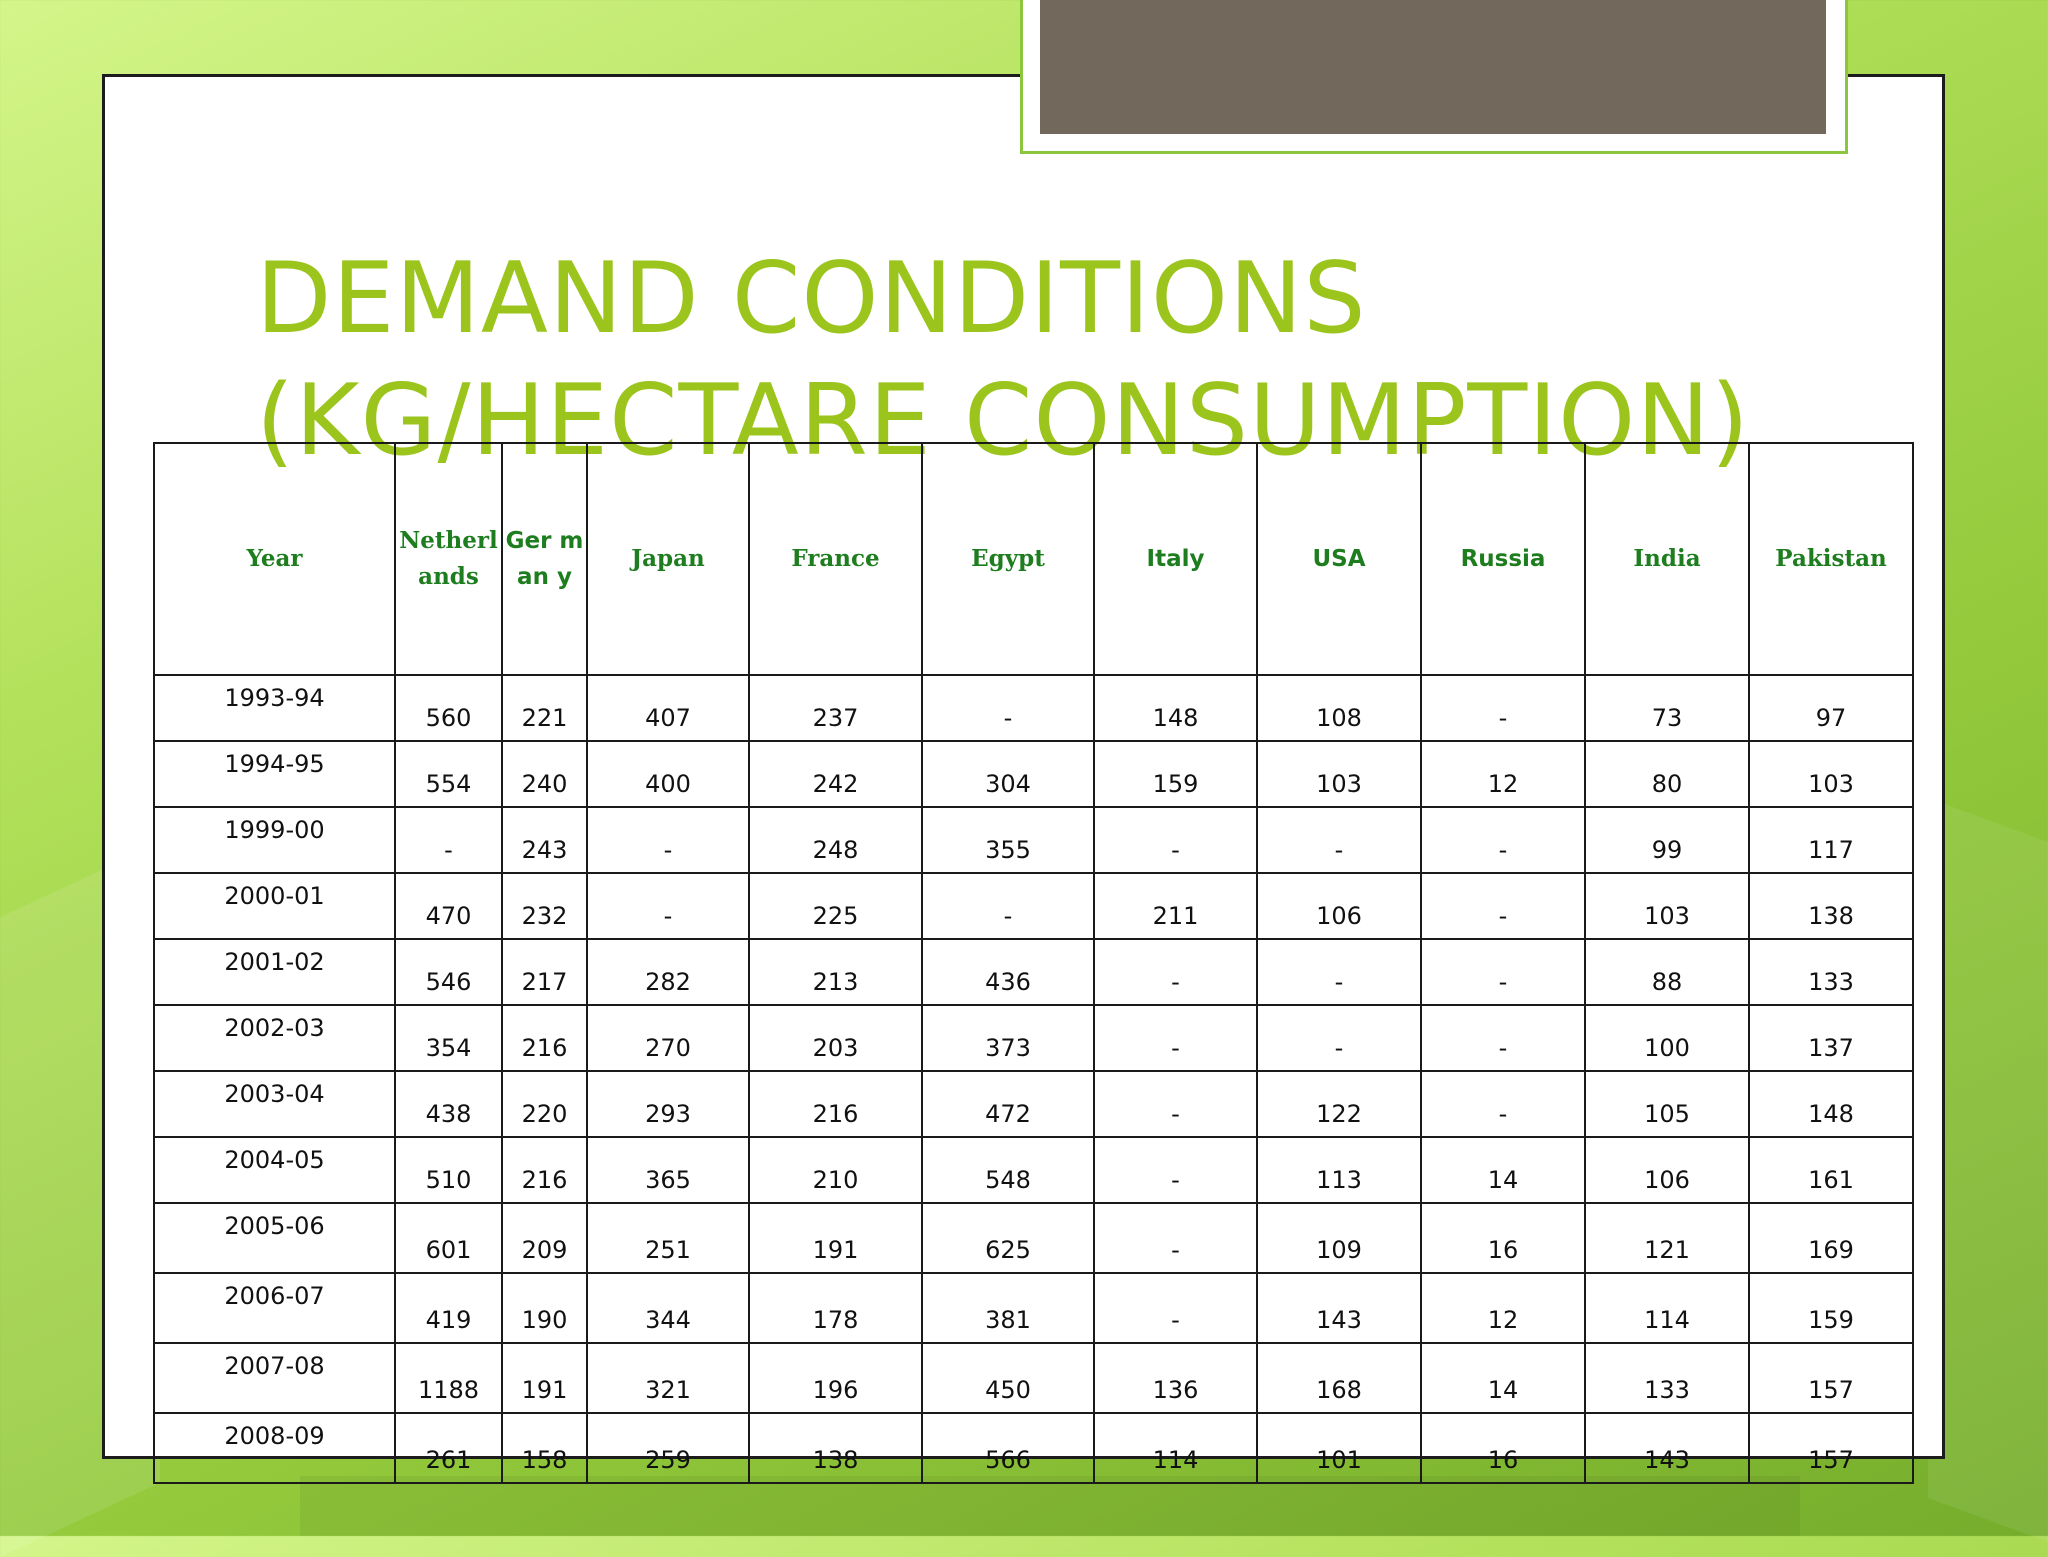 The width and height of the screenshot is (2048, 1557). Describe the element at coordinates (544, 1104) in the screenshot. I see `table-cell: 220` at that location.